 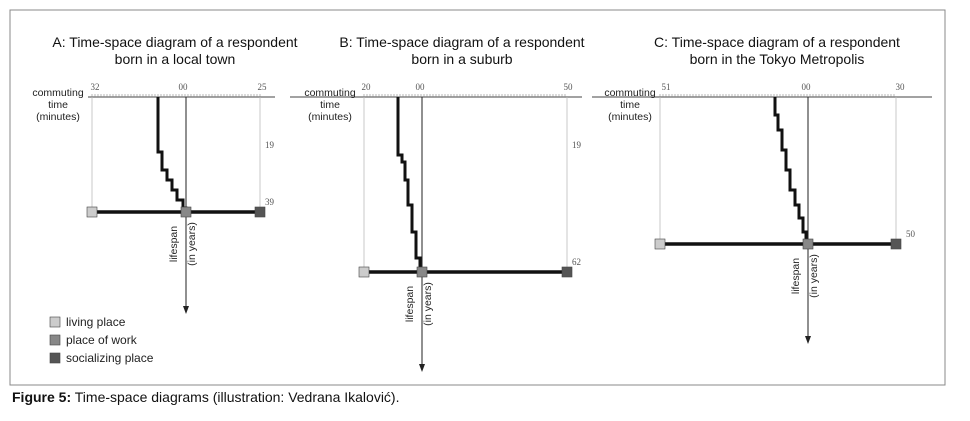 What do you see at coordinates (911, 234) in the screenshot?
I see `y-tick-label: 50` at bounding box center [911, 234].